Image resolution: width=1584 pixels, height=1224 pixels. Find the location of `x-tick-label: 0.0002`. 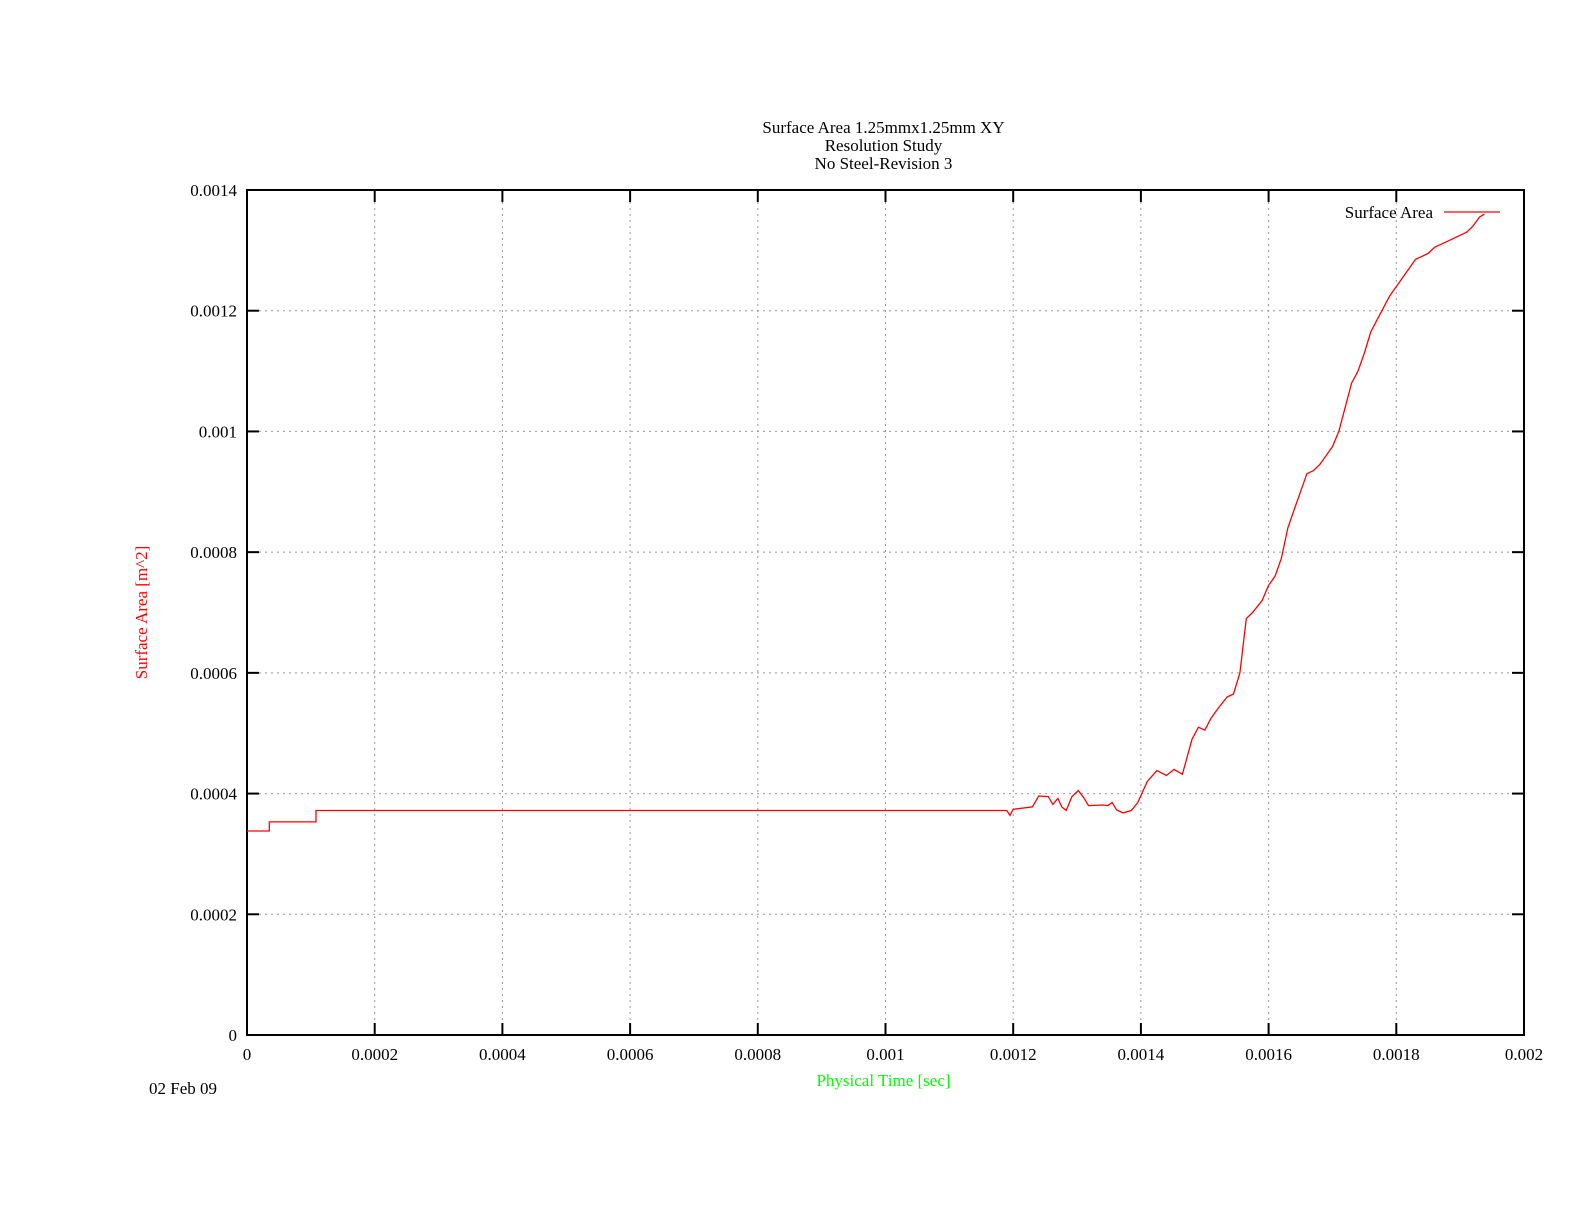

x-tick-label: 0.0002 is located at coordinates (374, 1054).